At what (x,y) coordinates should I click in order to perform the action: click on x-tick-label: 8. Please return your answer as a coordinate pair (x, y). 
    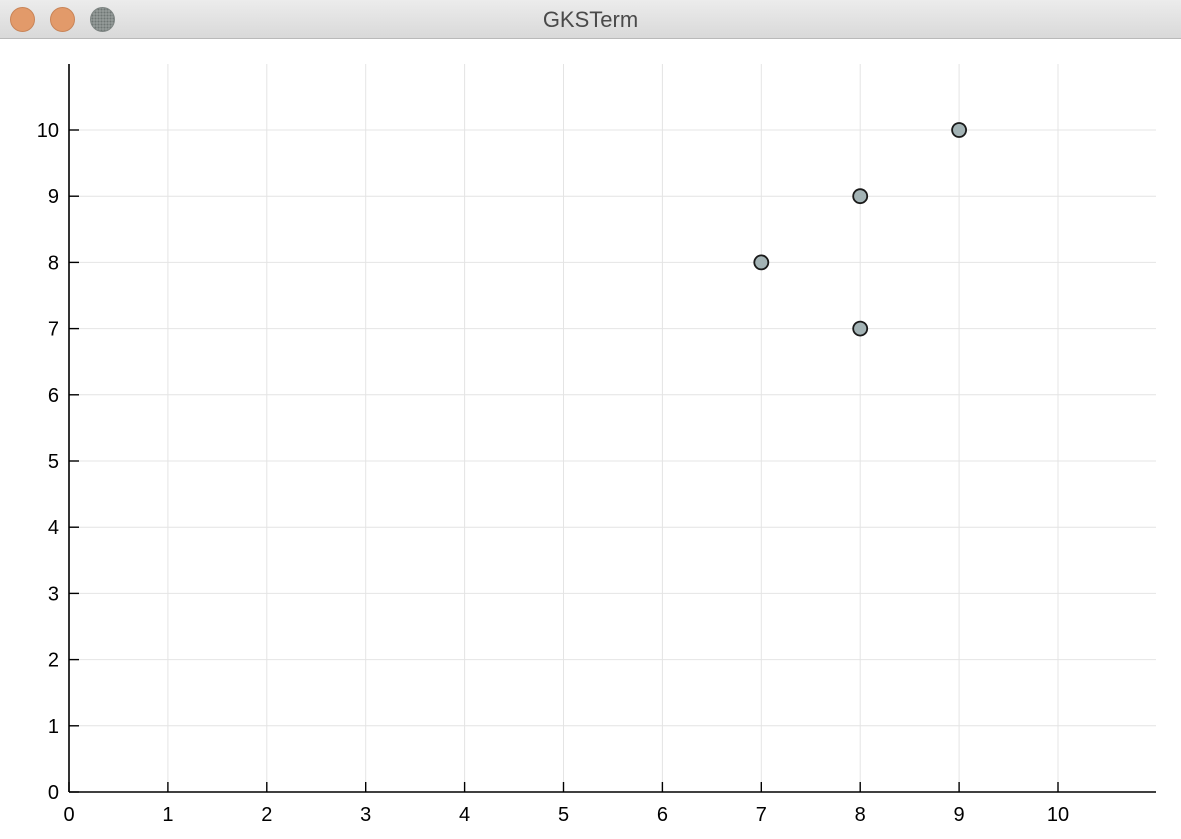
    Looking at the image, I should click on (860, 815).